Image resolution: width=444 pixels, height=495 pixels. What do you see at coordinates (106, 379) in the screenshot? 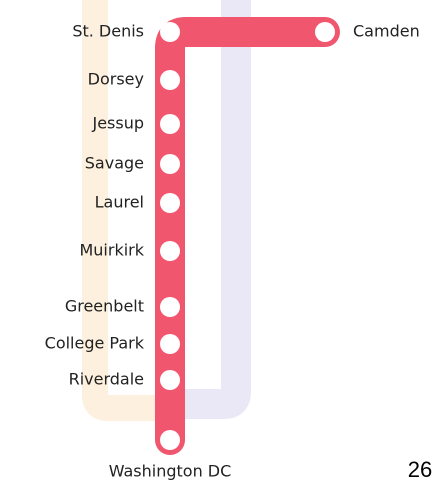
I see `station-label: Riverdale` at bounding box center [106, 379].